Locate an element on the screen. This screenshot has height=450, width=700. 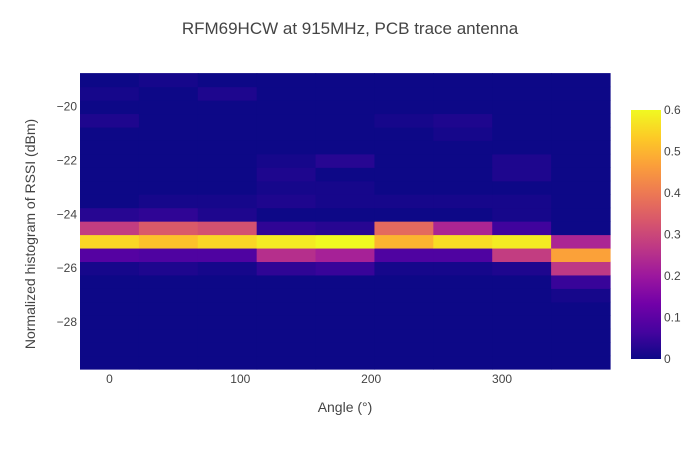
chart-title: RFM69HCW at 915MHz, PCB trace antenna is located at coordinates (350, 28).